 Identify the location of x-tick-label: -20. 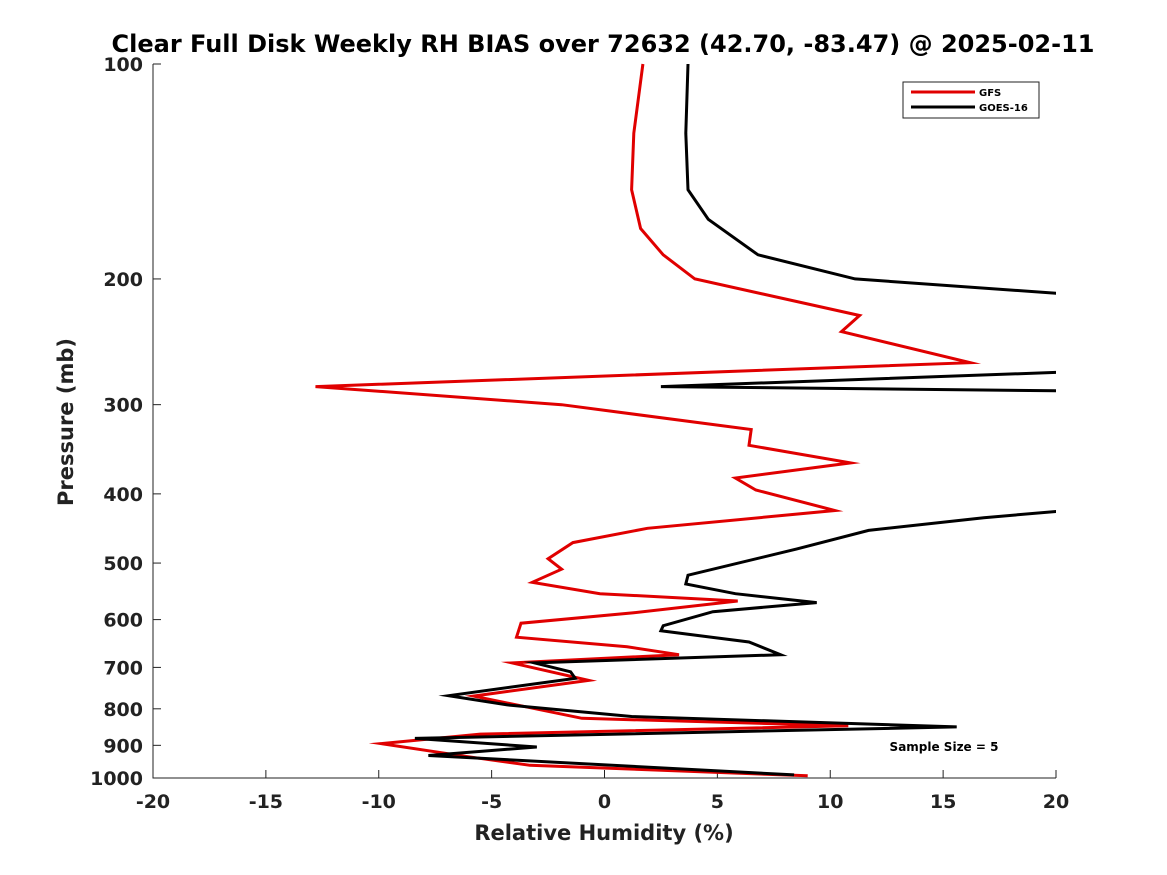
(153, 802).